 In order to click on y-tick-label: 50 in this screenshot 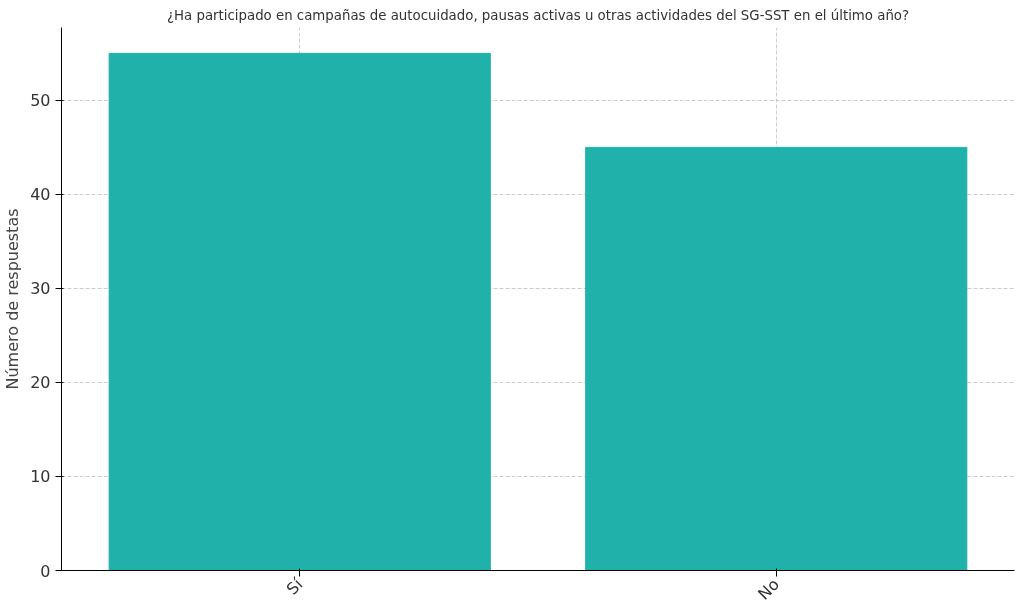, I will do `click(40, 101)`.